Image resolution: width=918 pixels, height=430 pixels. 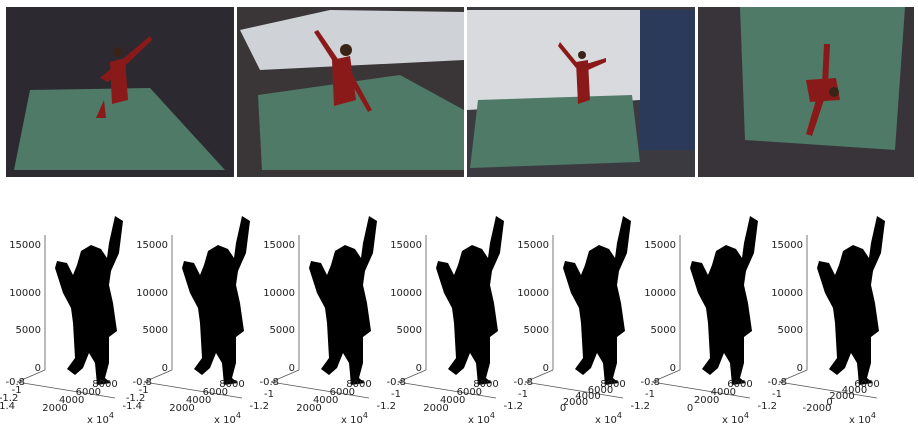 I want to click on y-tick-label: -2000, so click(x=816, y=408).